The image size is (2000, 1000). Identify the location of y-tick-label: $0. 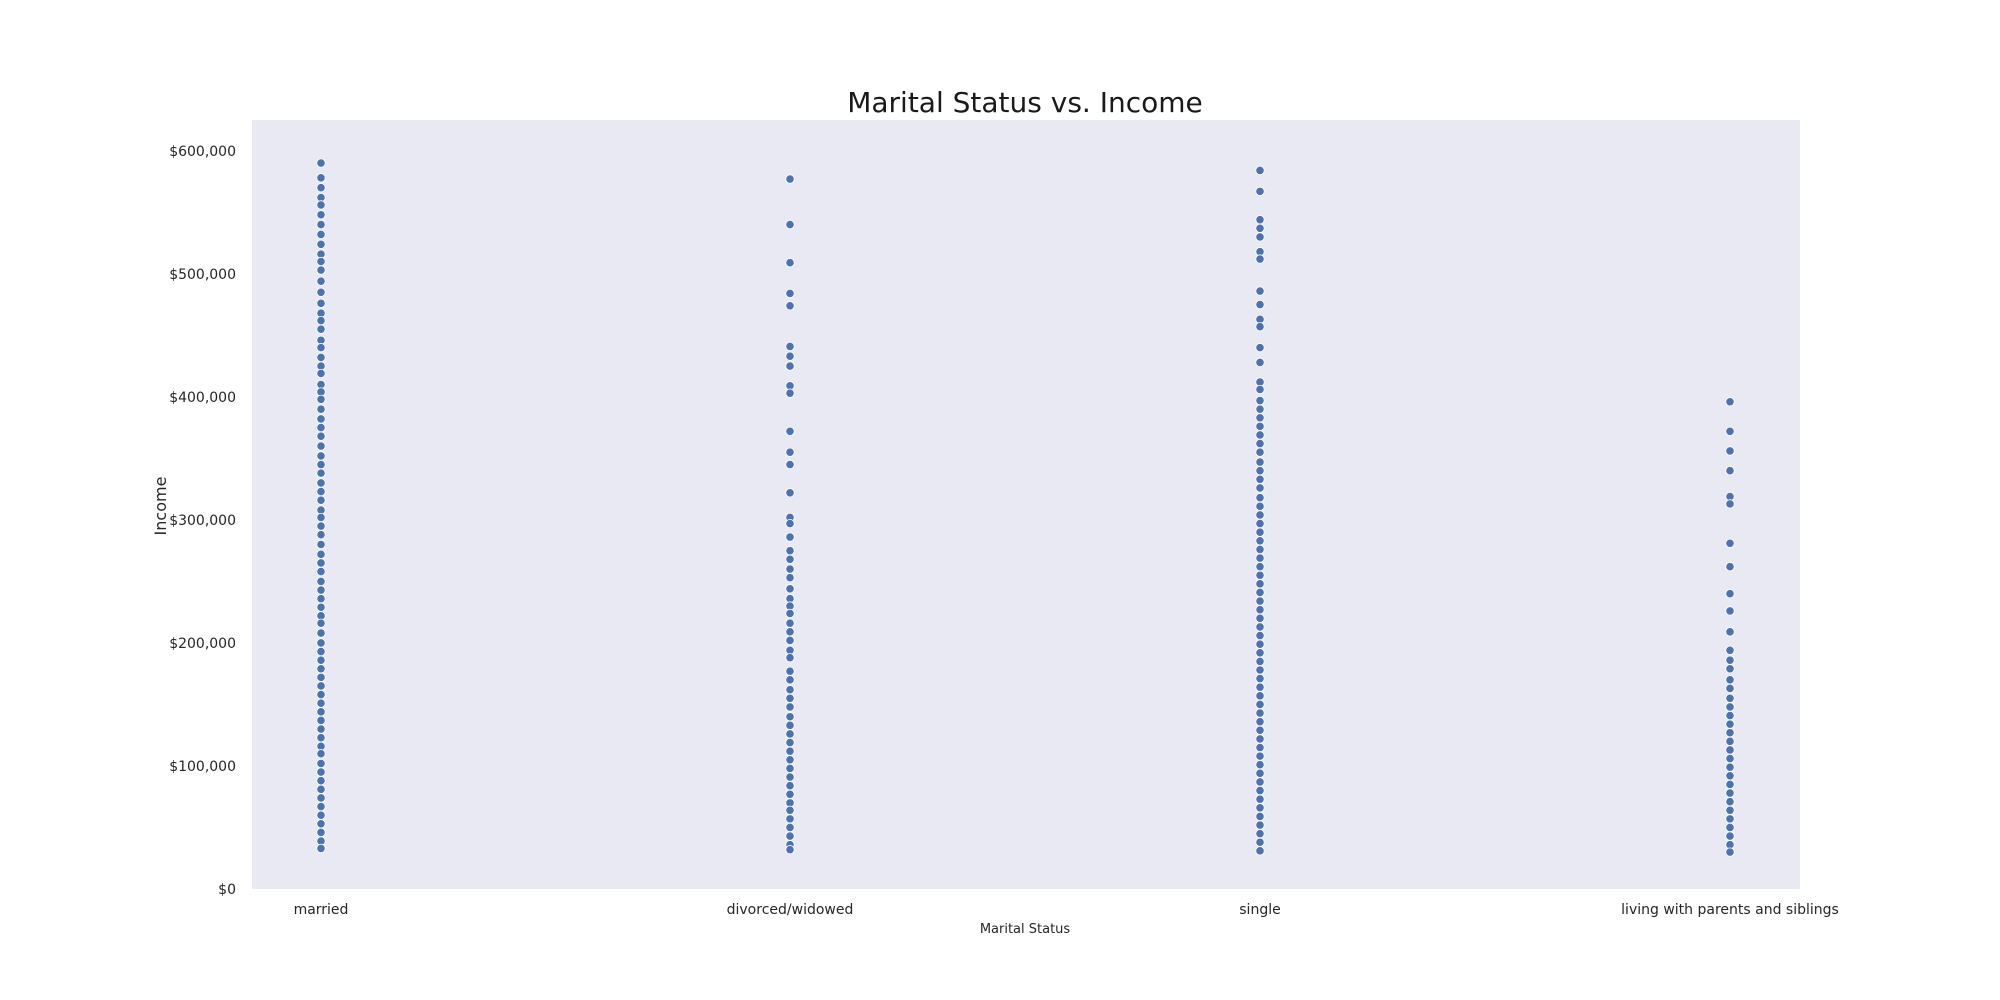
(227, 890).